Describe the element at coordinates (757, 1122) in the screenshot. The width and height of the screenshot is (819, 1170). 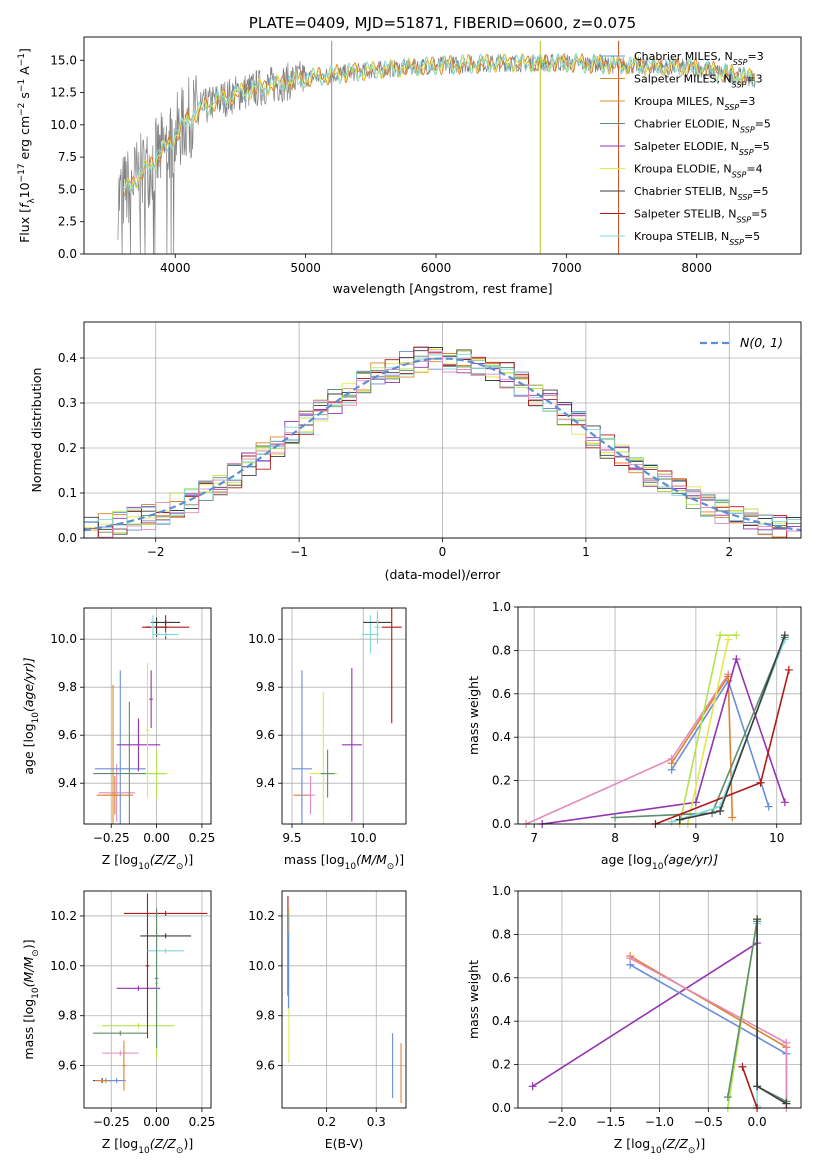
I see `x-tick-label: 0.0` at that location.